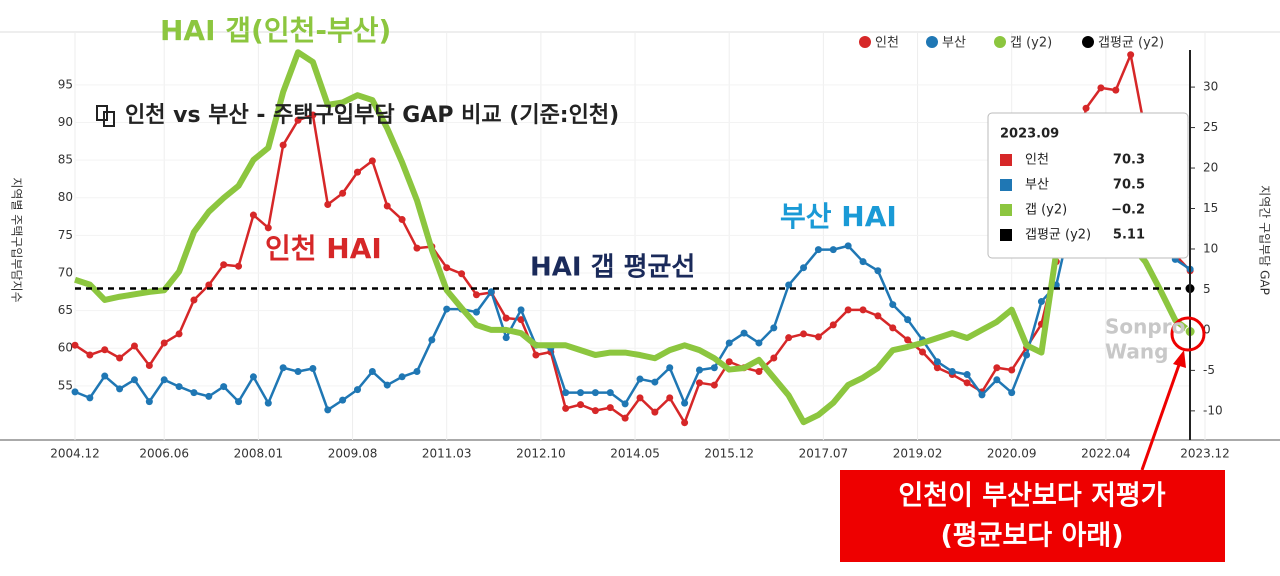 This screenshot has height=576, width=1280. I want to click on y2-tick-label: 25, so click(1210, 127).